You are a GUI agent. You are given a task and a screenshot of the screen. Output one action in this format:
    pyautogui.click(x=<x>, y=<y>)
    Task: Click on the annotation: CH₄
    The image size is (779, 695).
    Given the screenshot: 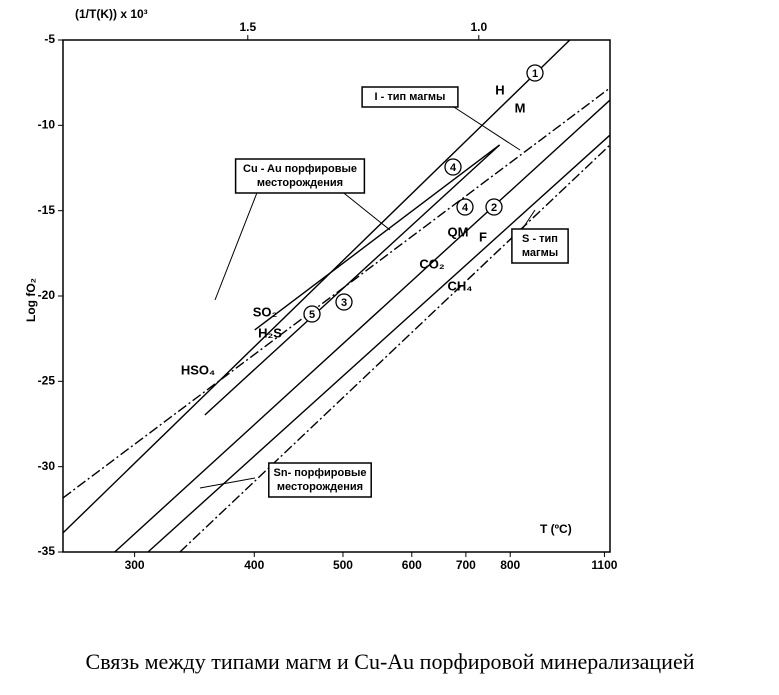 What is the action you would take?
    pyautogui.click(x=460, y=285)
    